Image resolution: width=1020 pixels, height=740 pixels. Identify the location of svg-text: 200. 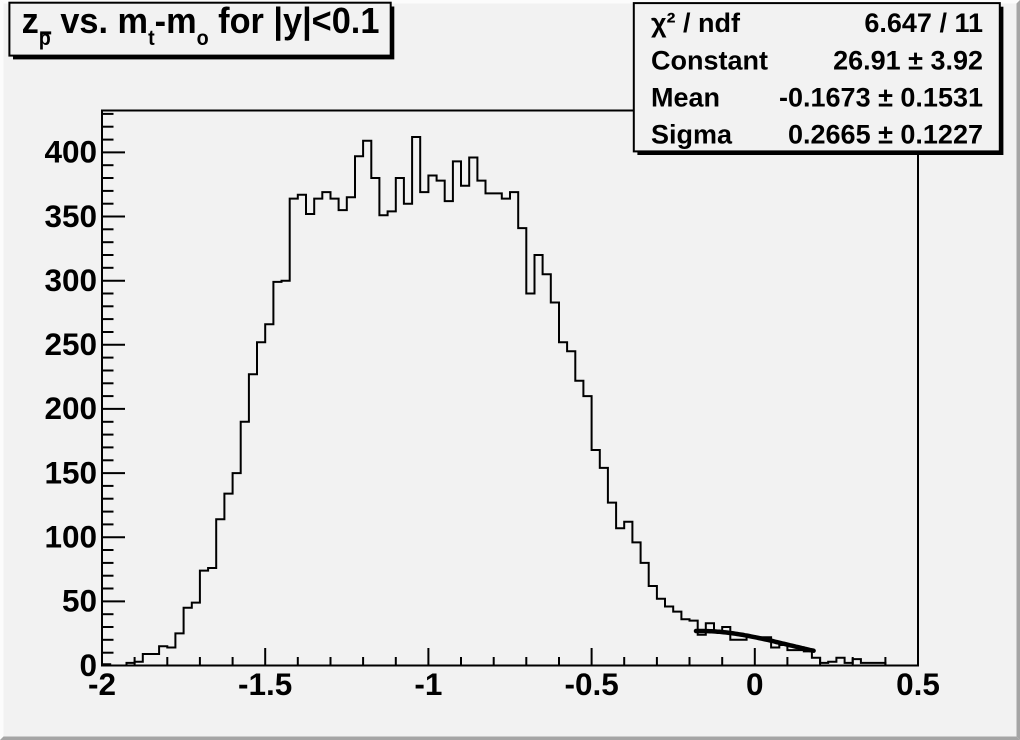
(70, 408).